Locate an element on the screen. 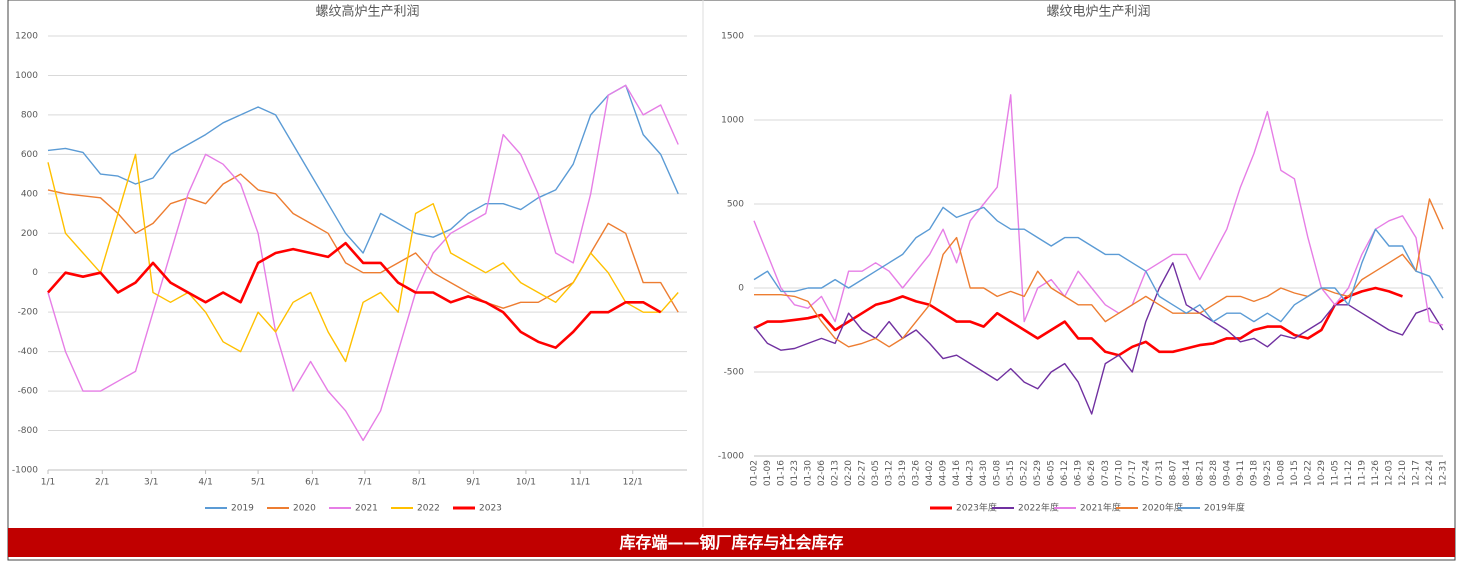 This screenshot has height=563, width=1463. x-tick-label: 05-08 is located at coordinates (998, 473).